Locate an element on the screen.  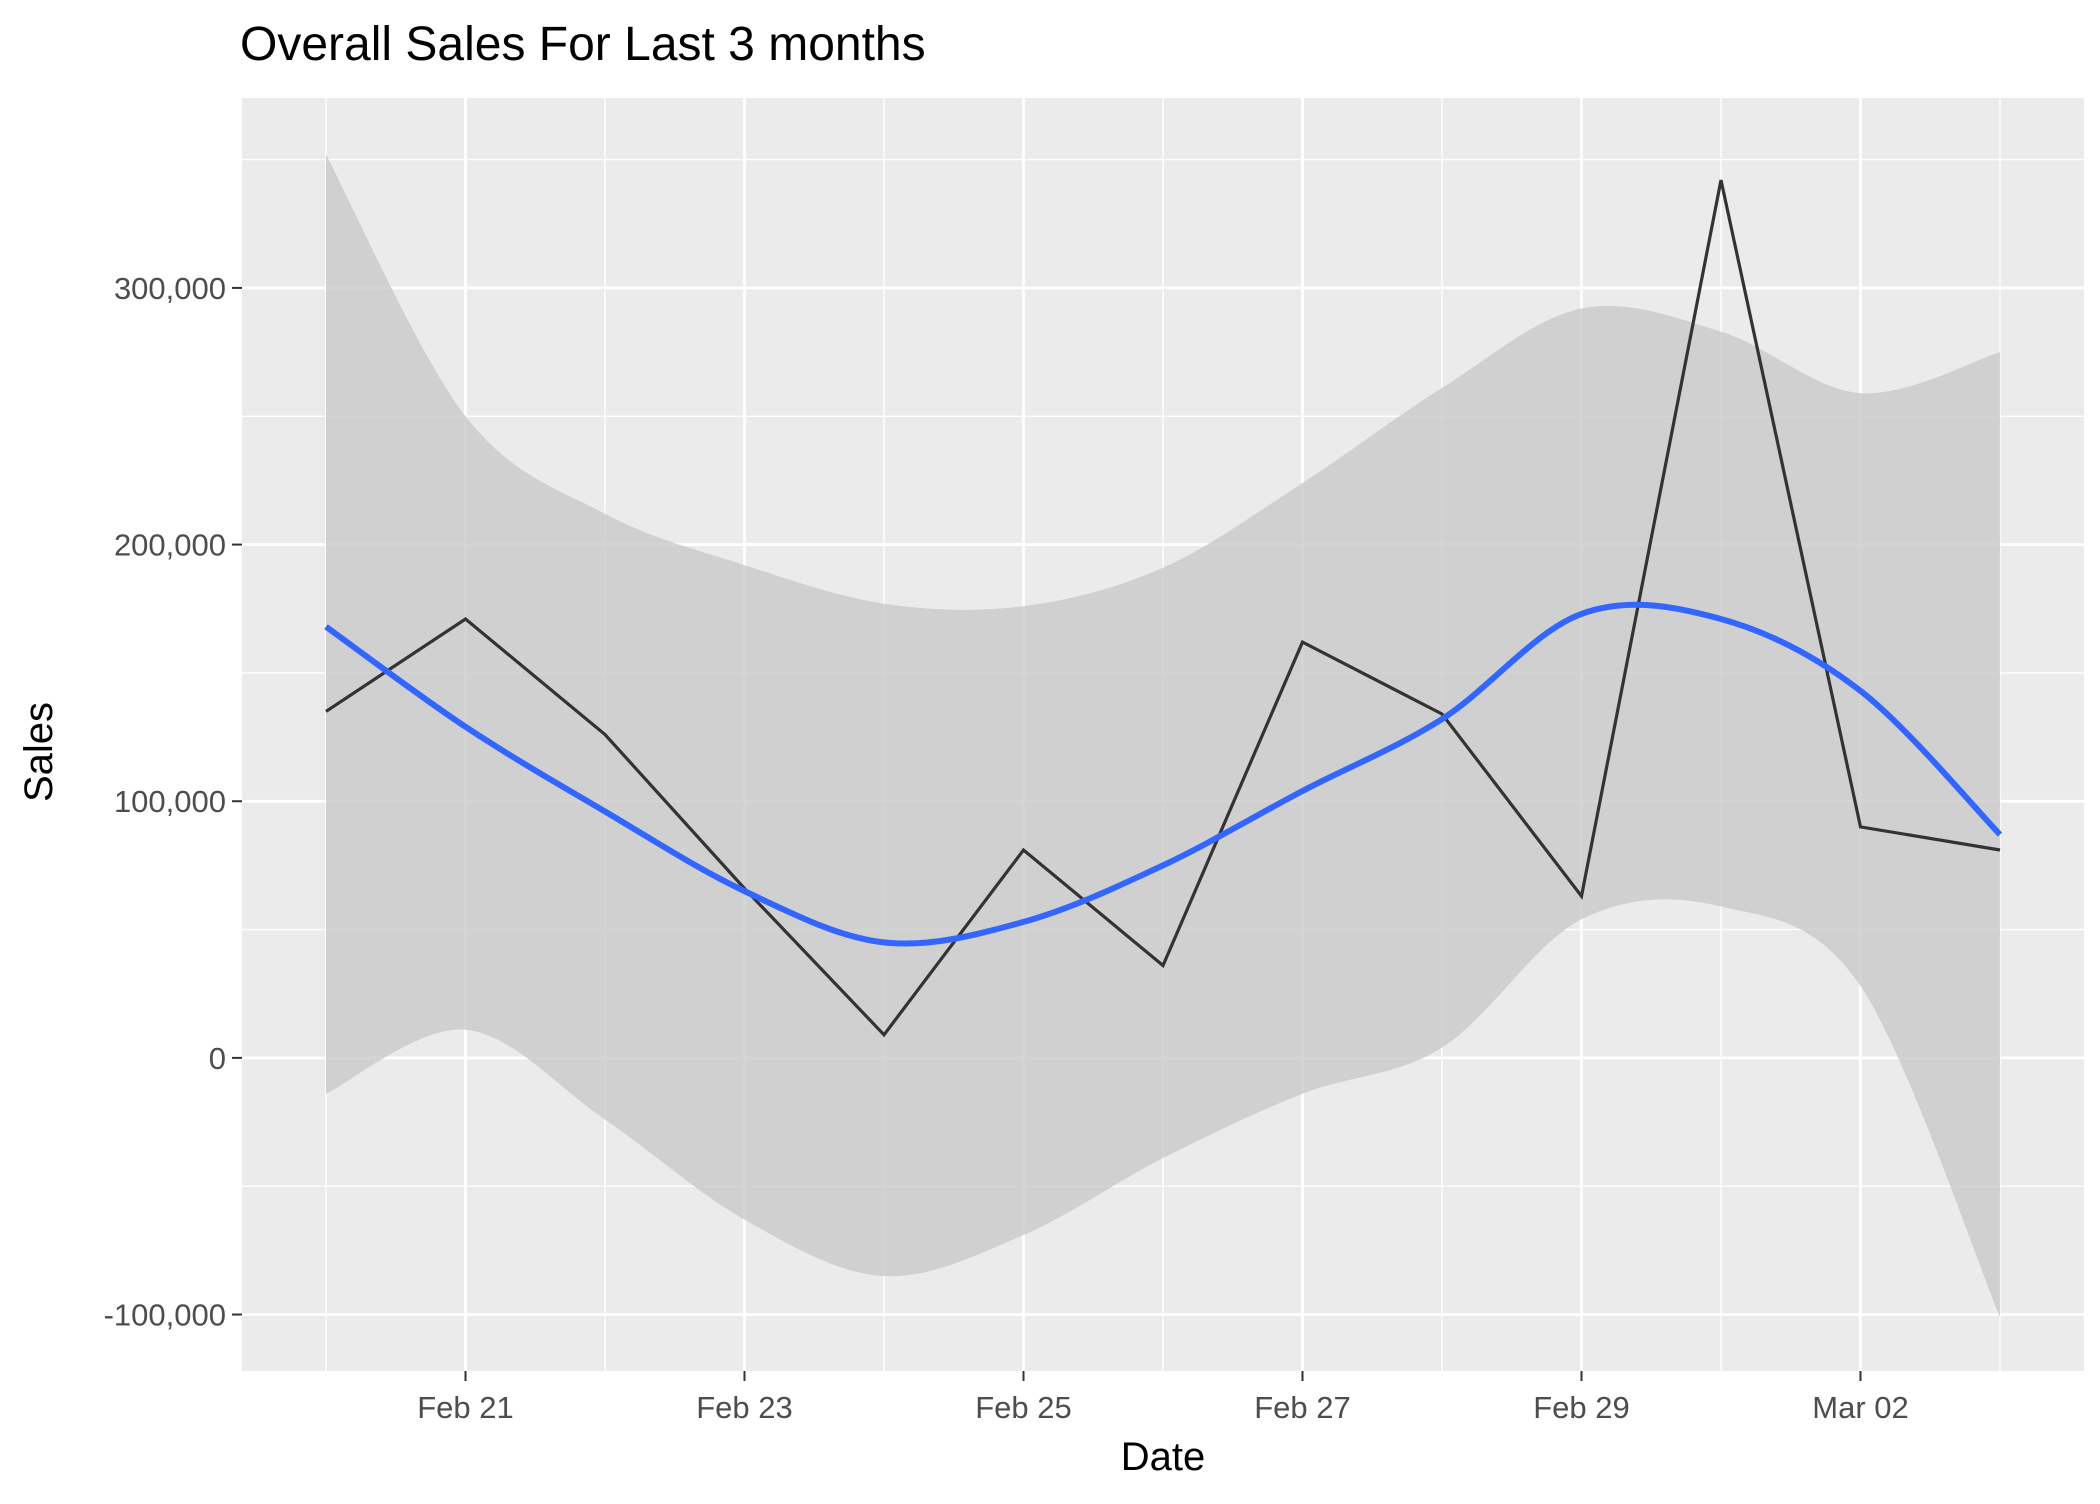
x-tick-label: Feb 25 is located at coordinates (1023, 1407).